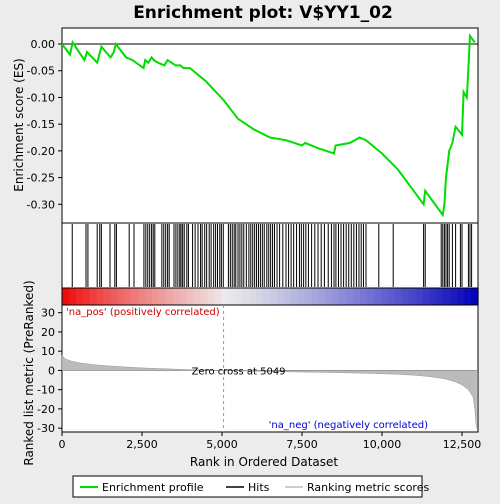  Describe the element at coordinates (41, 71) in the screenshot. I see `es-y-tick-label: -0.05` at that location.